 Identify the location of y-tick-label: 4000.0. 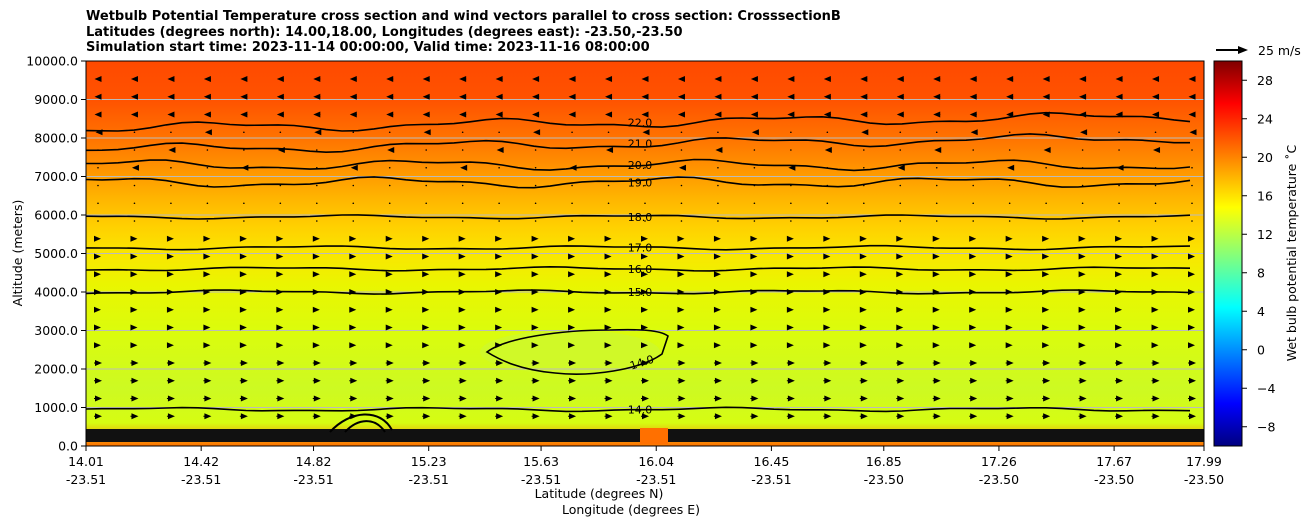
(56, 292).